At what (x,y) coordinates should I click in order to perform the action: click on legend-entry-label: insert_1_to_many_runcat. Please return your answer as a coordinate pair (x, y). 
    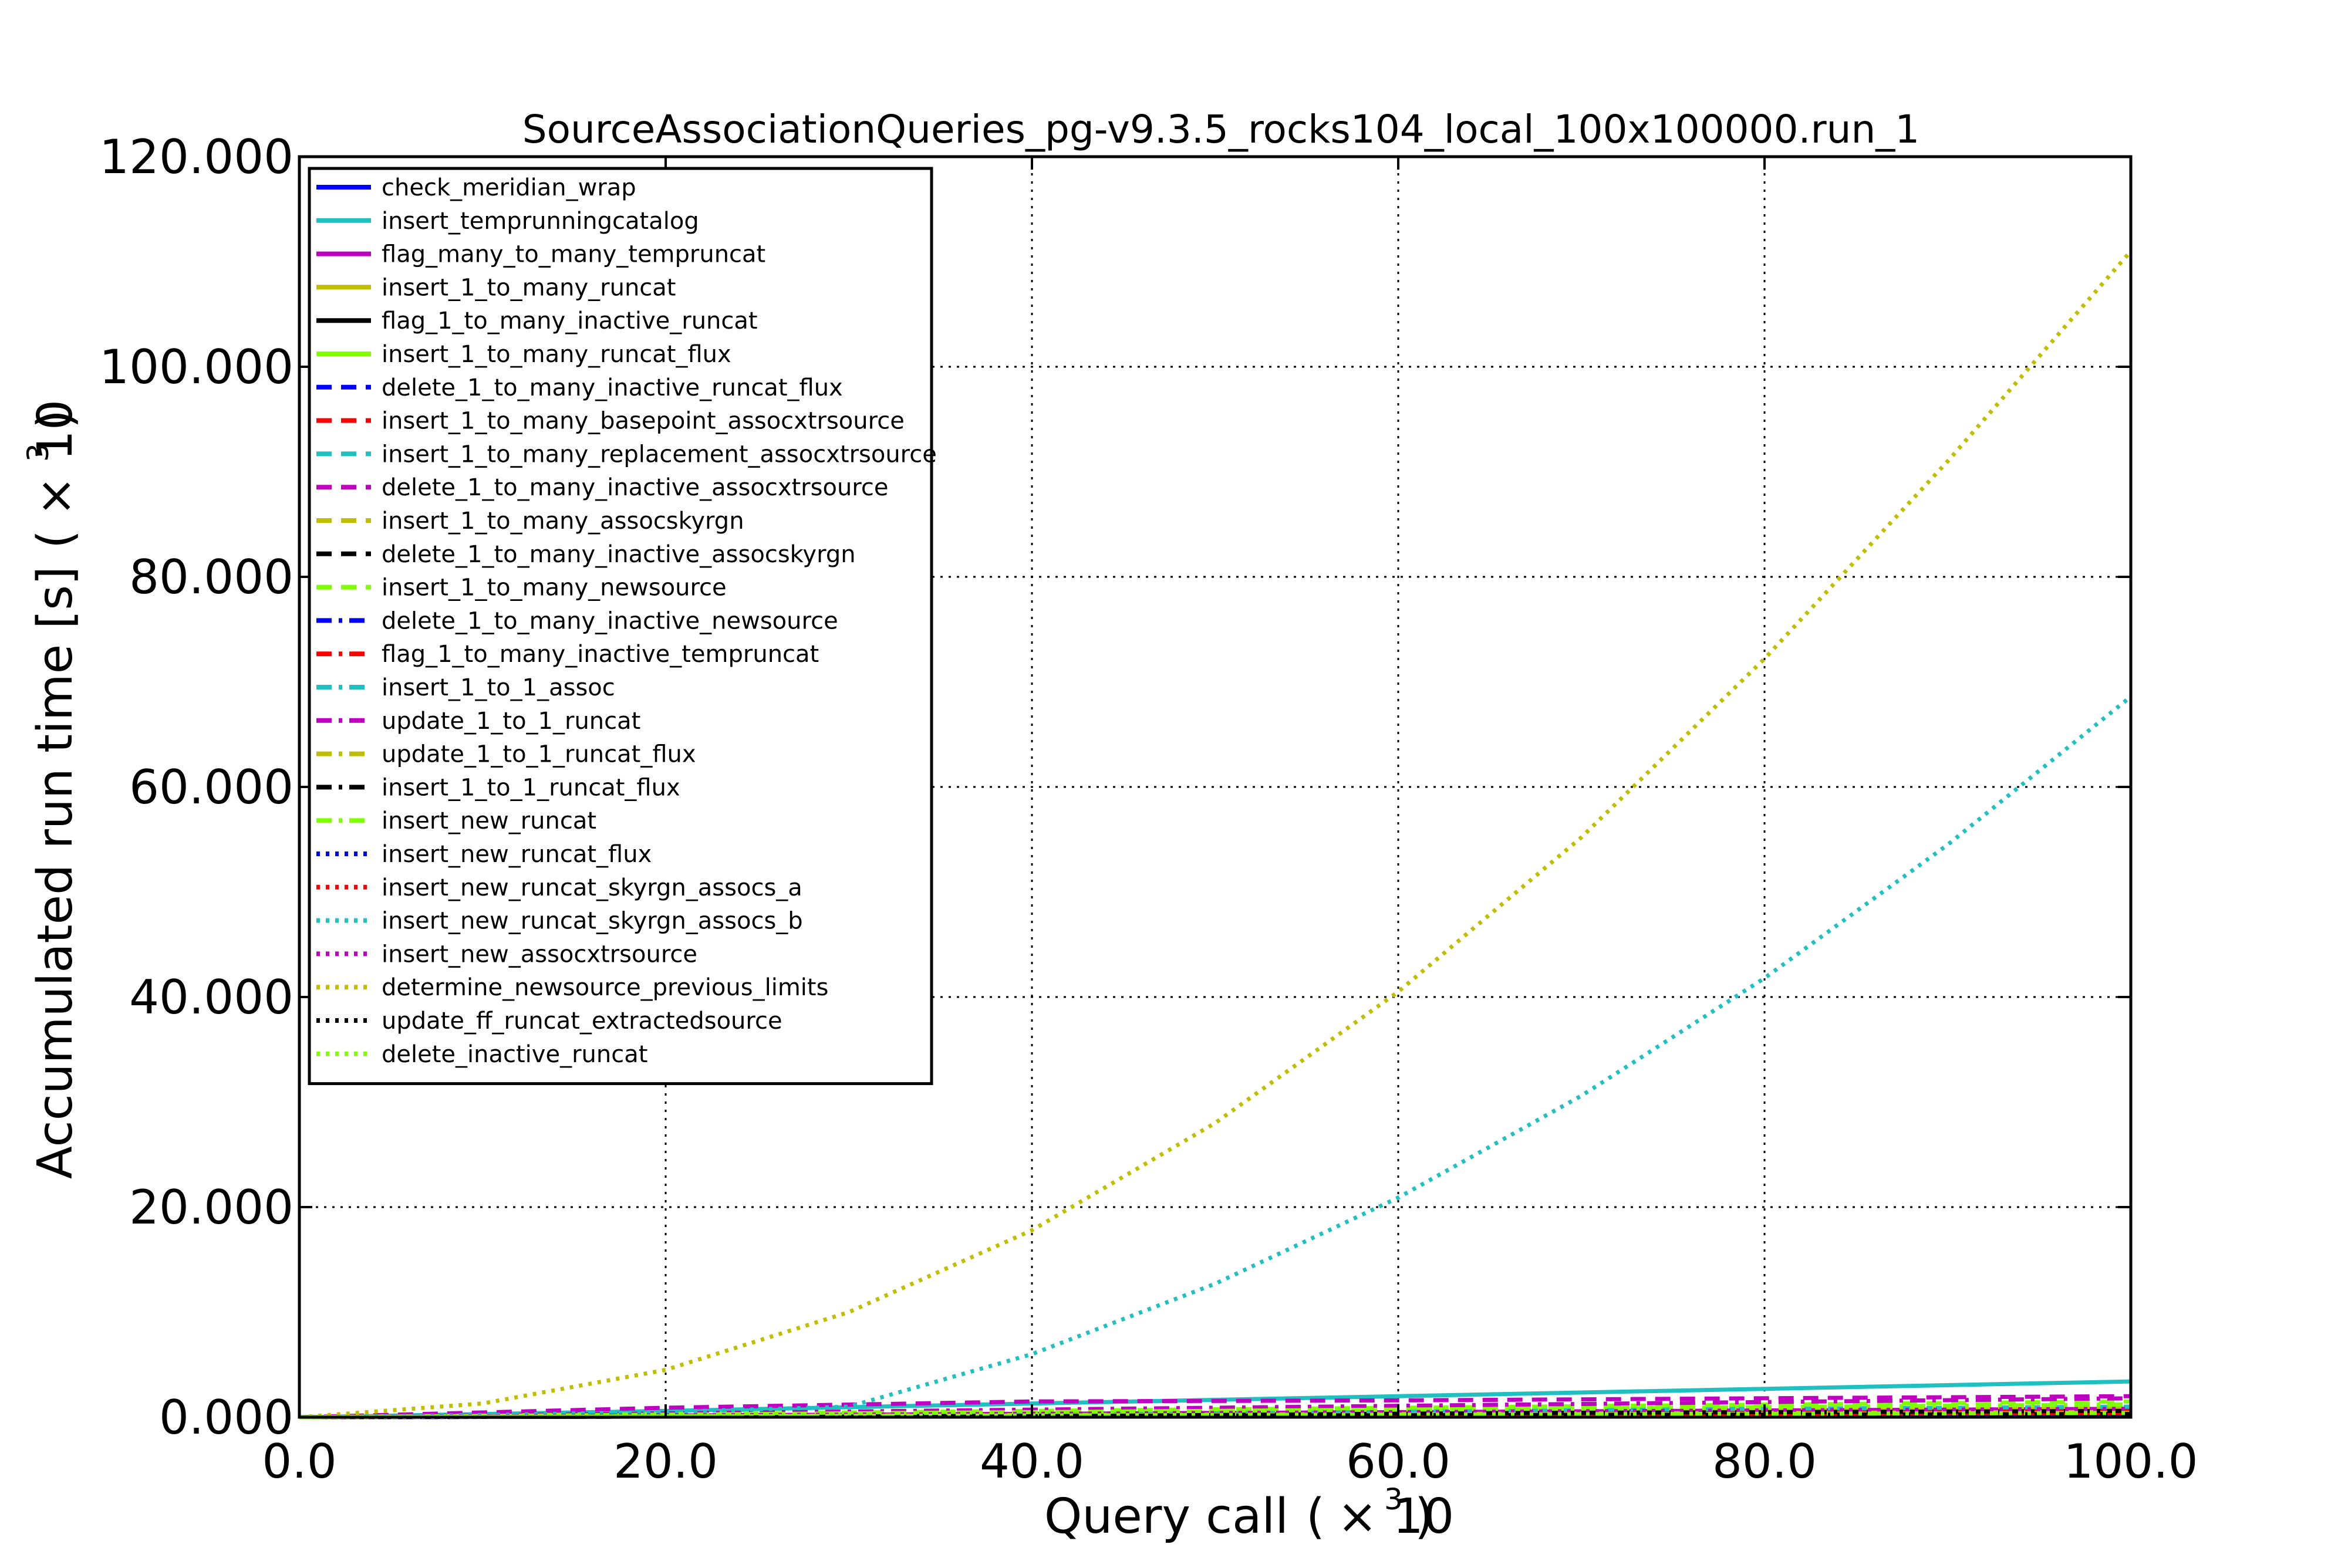
    Looking at the image, I should click on (529, 287).